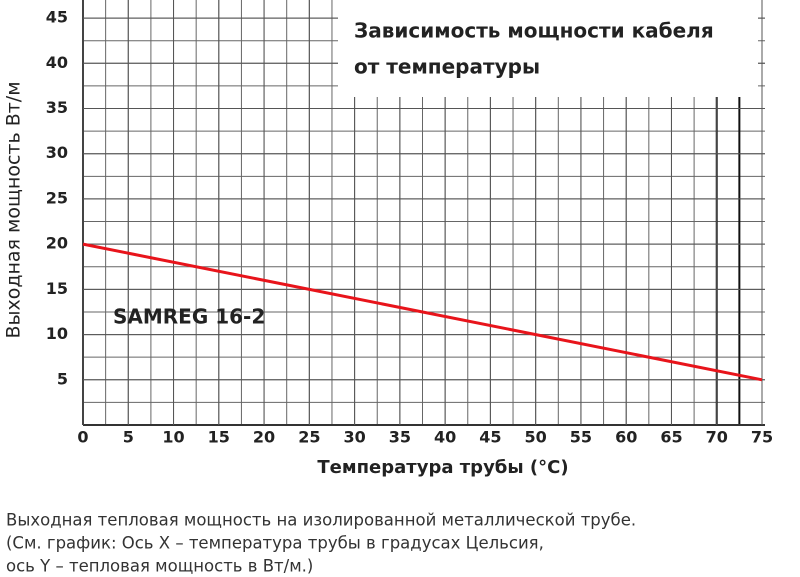 This screenshot has height=577, width=800. Describe the element at coordinates (447, 67) in the screenshot. I see `chart-title: от температуры` at that location.